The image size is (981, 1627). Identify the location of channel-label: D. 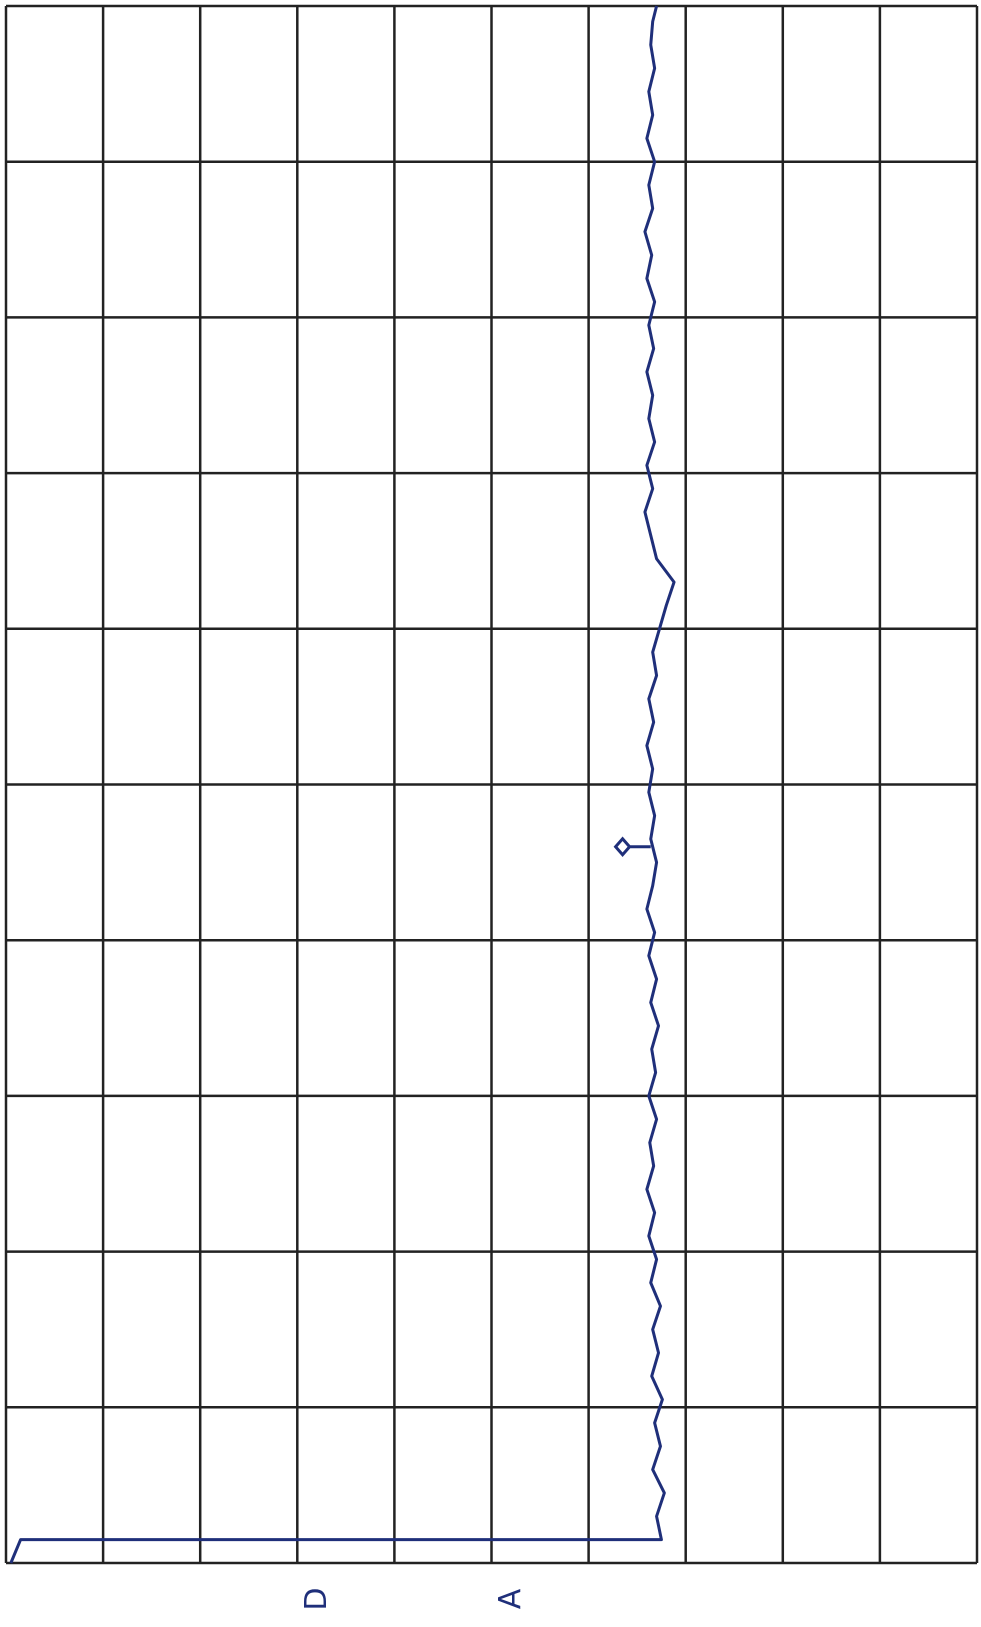
(316, 1598).